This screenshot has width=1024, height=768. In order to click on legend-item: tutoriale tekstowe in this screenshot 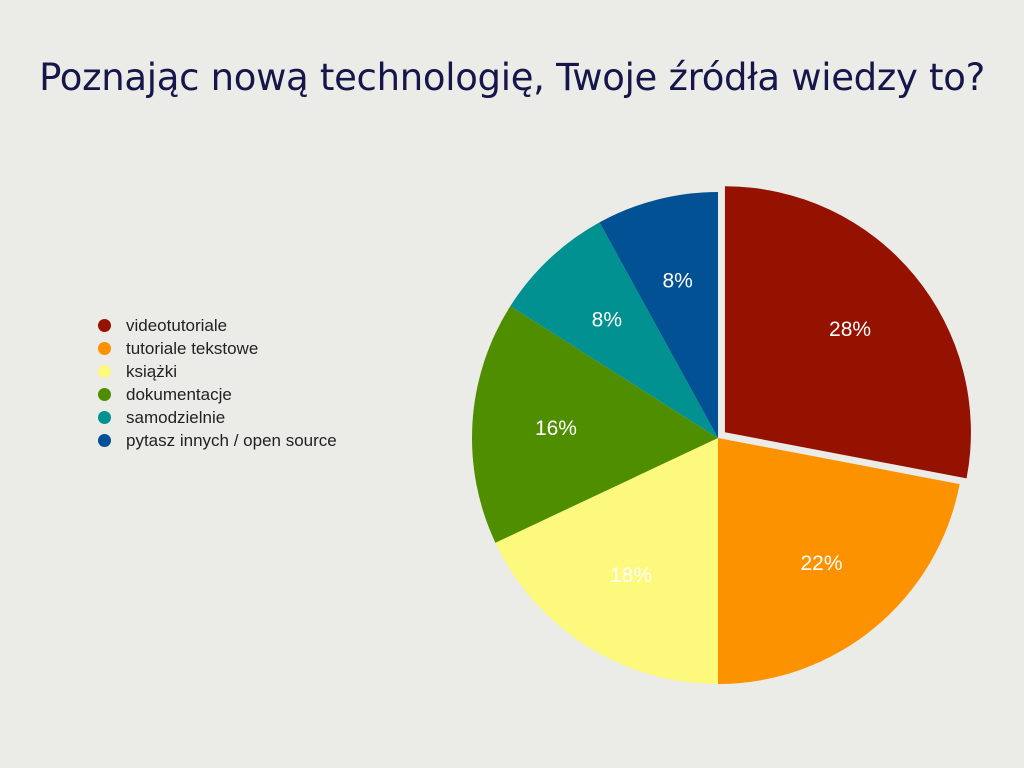, I will do `click(217, 348)`.